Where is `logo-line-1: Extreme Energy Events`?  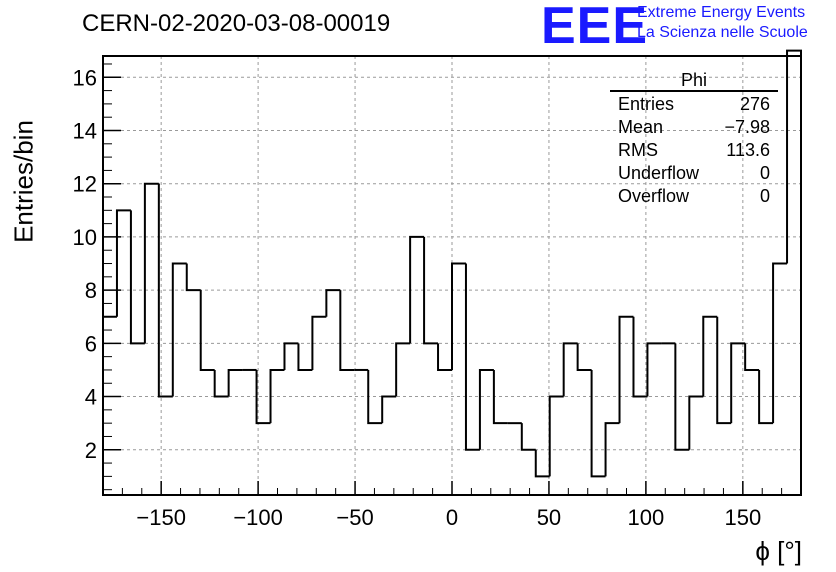 logo-line-1: Extreme Energy Events is located at coordinates (721, 12).